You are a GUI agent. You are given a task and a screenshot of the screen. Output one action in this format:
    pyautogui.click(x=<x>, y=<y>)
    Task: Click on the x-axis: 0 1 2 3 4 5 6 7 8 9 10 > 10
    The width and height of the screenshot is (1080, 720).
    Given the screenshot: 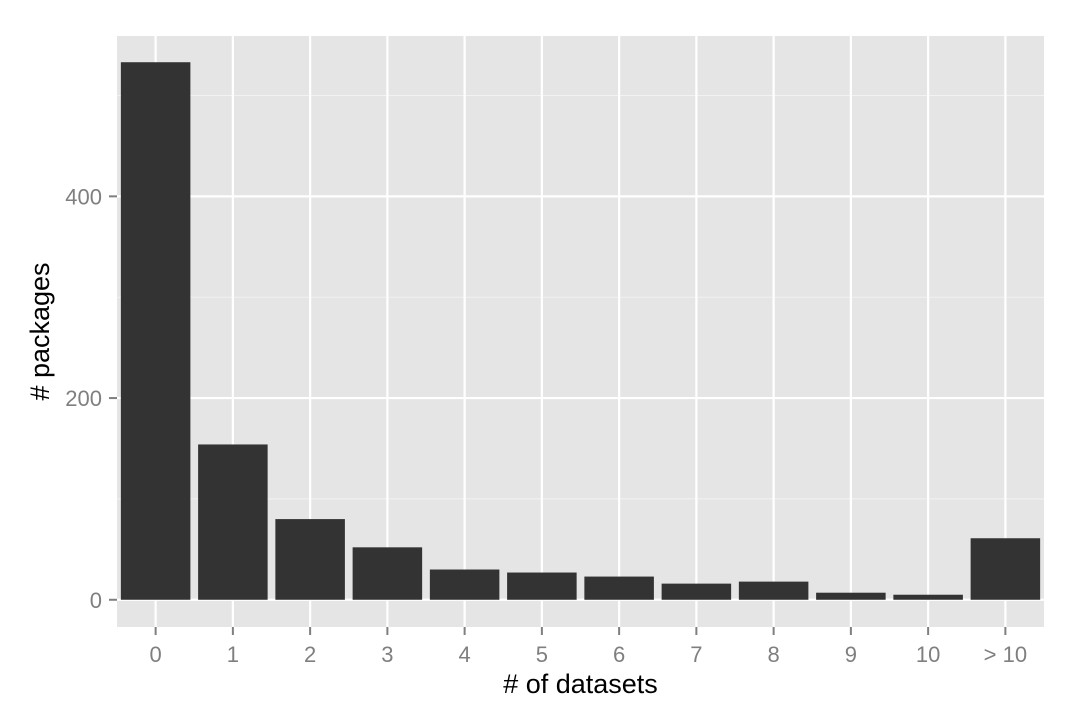 What is the action you would take?
    pyautogui.click(x=588, y=647)
    